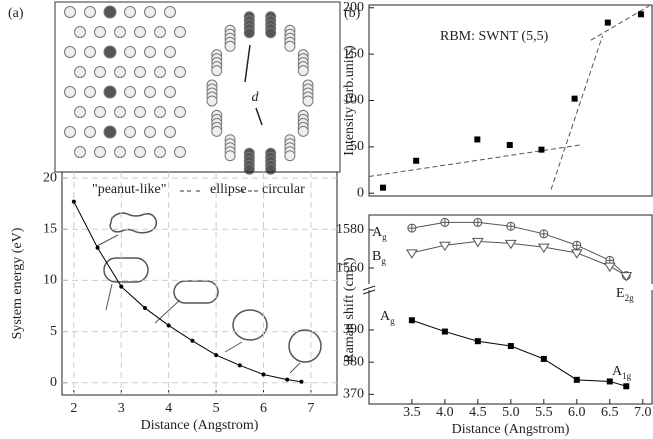 Image resolution: width=653 pixels, height=439 pixels. I want to click on x-tick-label: 5, so click(216, 408).